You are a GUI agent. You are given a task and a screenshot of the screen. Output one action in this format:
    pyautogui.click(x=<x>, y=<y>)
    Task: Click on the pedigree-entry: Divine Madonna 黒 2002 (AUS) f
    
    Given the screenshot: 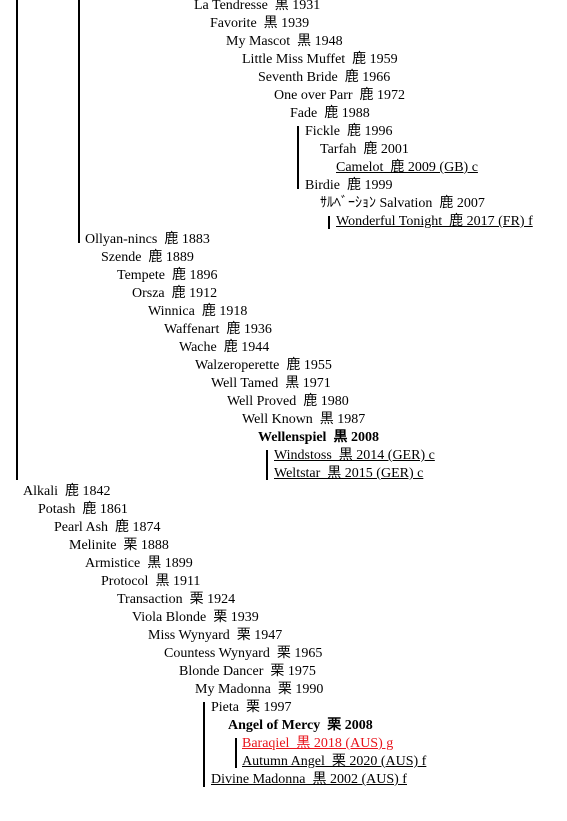 What is the action you would take?
    pyautogui.click(x=309, y=780)
    